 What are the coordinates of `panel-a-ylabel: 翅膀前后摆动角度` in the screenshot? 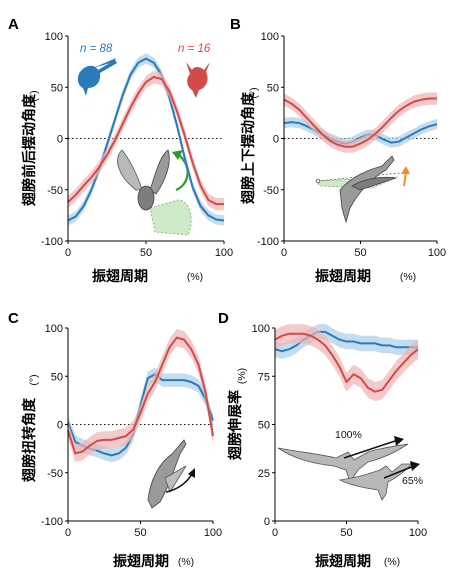 It's located at (29, 150).